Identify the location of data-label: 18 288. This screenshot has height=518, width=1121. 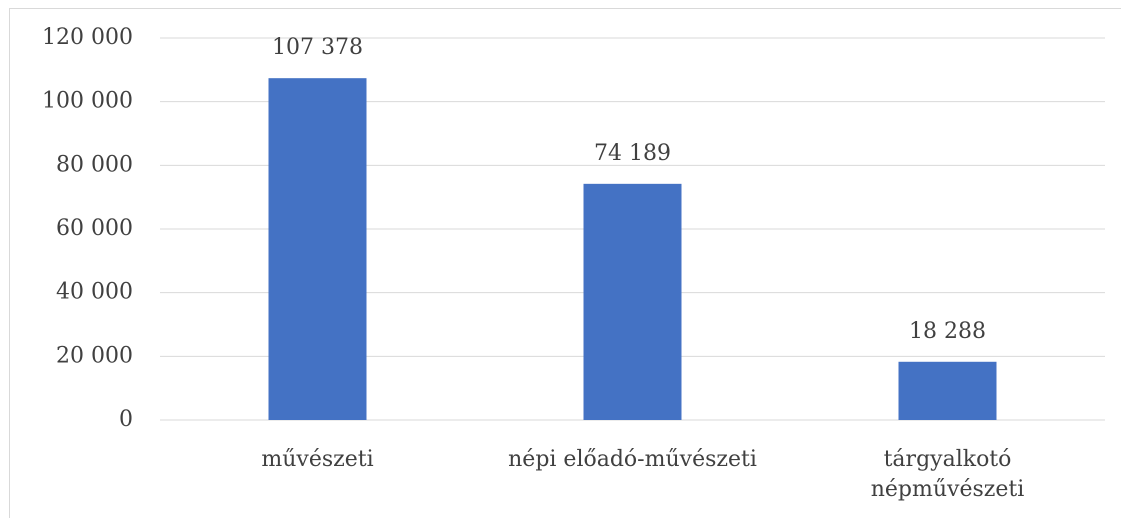
(947, 331).